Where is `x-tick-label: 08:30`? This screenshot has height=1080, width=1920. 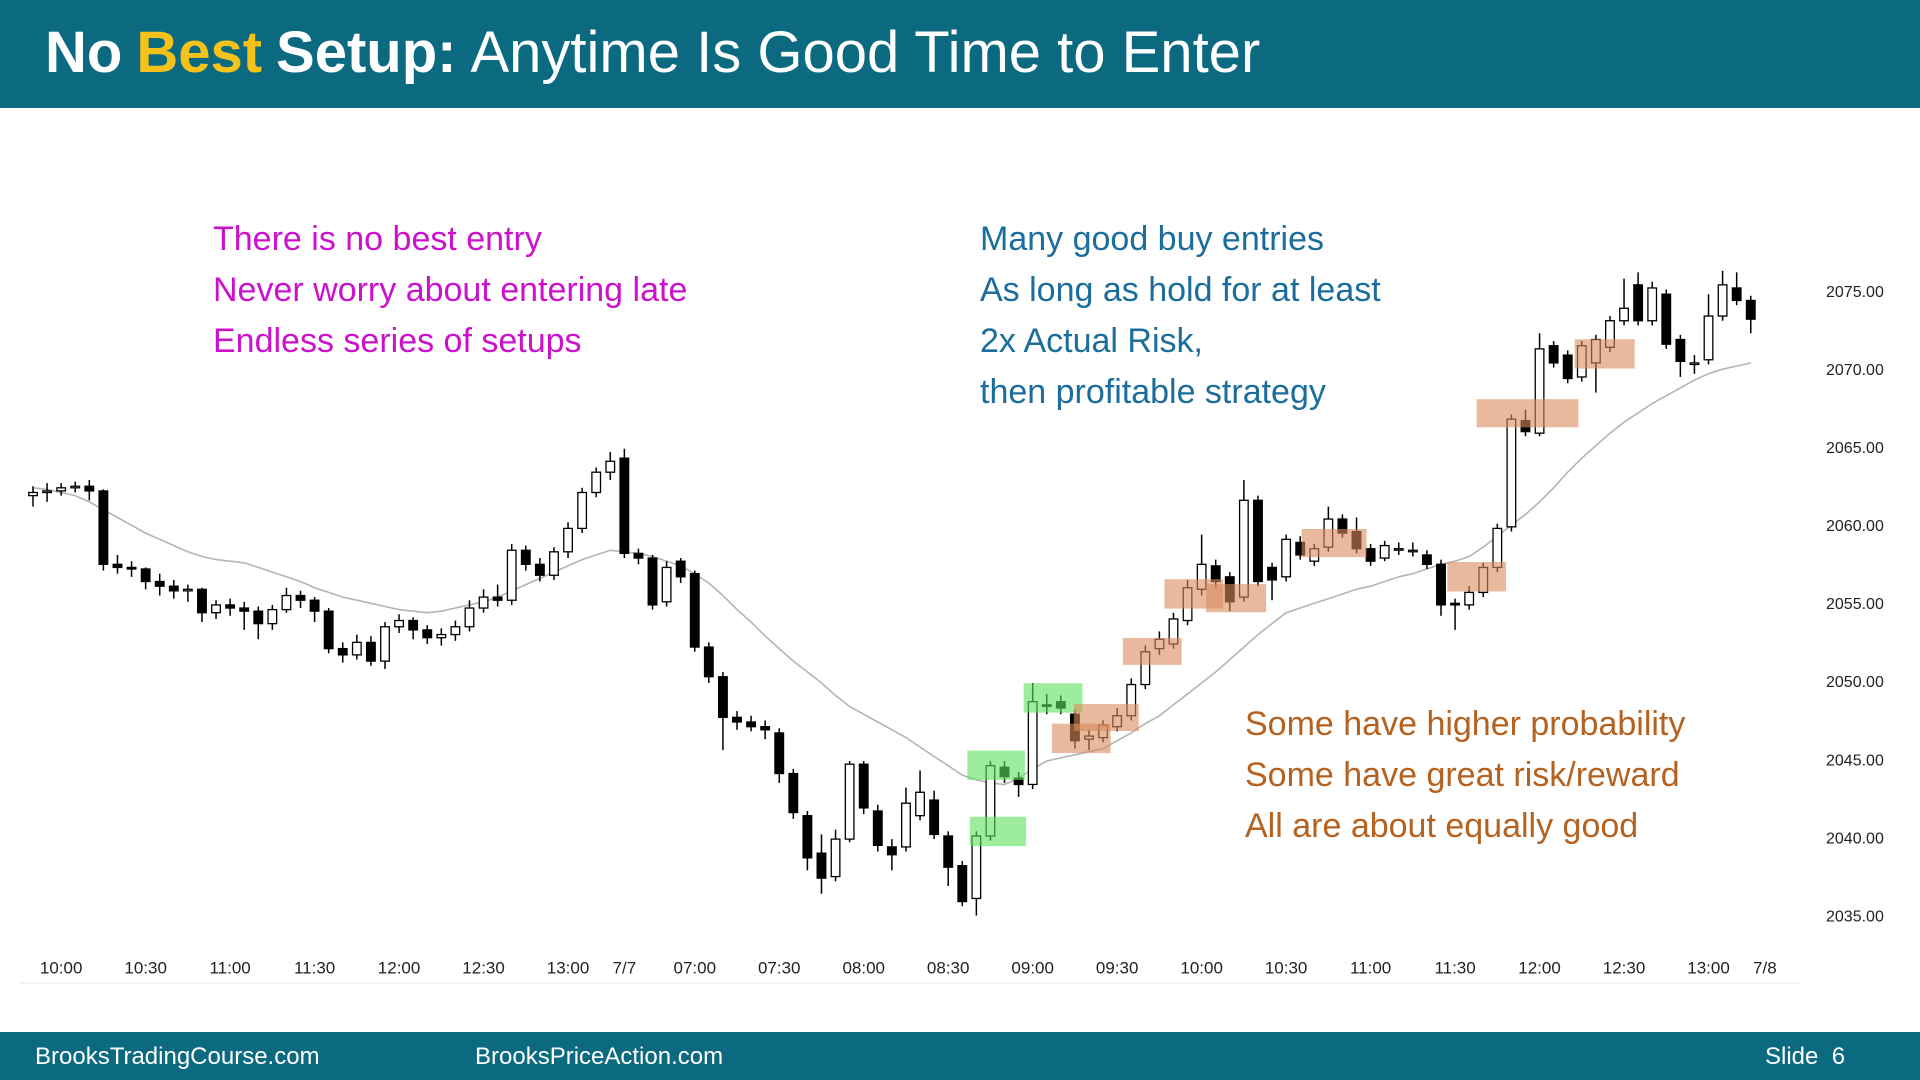
x-tick-label: 08:30 is located at coordinates (948, 967).